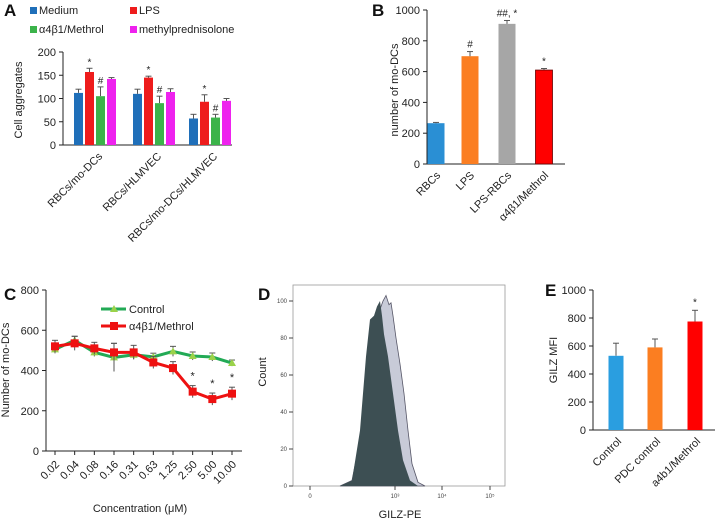 Image resolution: width=717 pixels, height=526 pixels. What do you see at coordinates (149, 11) in the screenshot?
I see `panel-a-legend-label: LPS` at bounding box center [149, 11].